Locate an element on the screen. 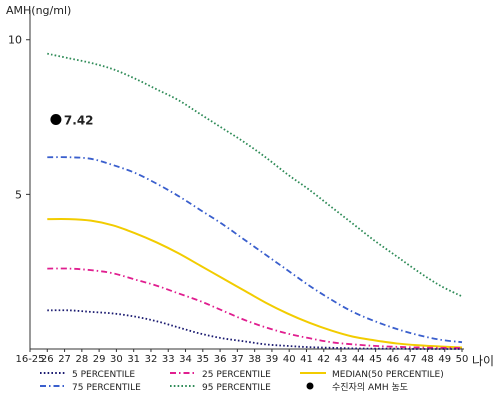 Image resolution: width=500 pixels, height=400 pixels. legend-label: 25 PERCENTILE is located at coordinates (236, 375).